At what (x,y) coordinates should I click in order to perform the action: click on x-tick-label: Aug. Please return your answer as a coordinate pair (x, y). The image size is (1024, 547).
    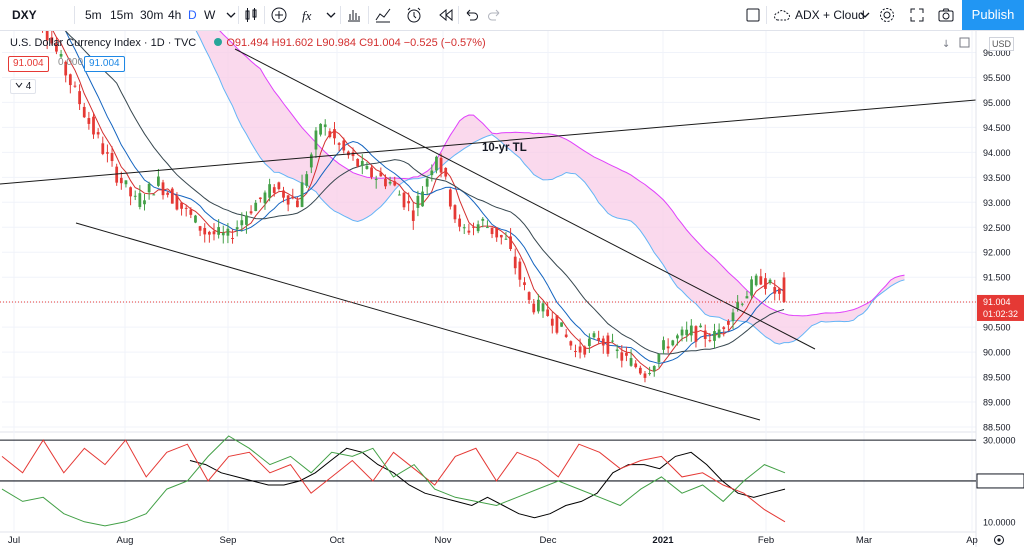
    Looking at the image, I should click on (125, 540).